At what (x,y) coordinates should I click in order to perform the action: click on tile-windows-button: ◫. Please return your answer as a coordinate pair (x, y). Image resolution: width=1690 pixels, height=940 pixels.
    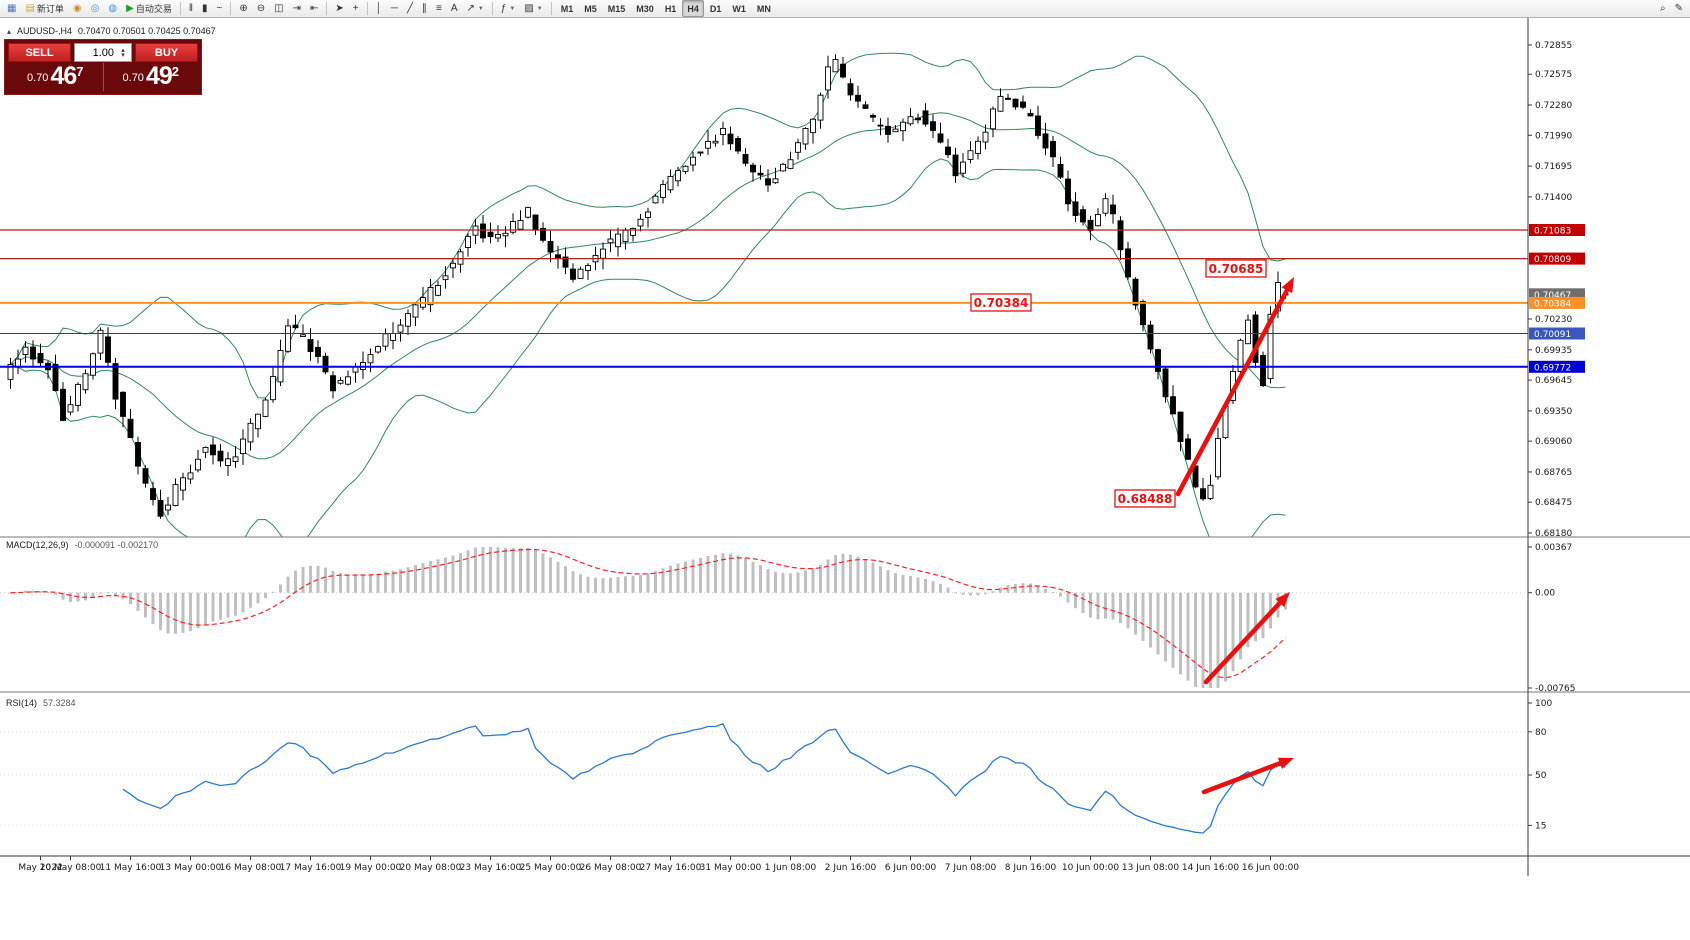
    Looking at the image, I should click on (278, 8).